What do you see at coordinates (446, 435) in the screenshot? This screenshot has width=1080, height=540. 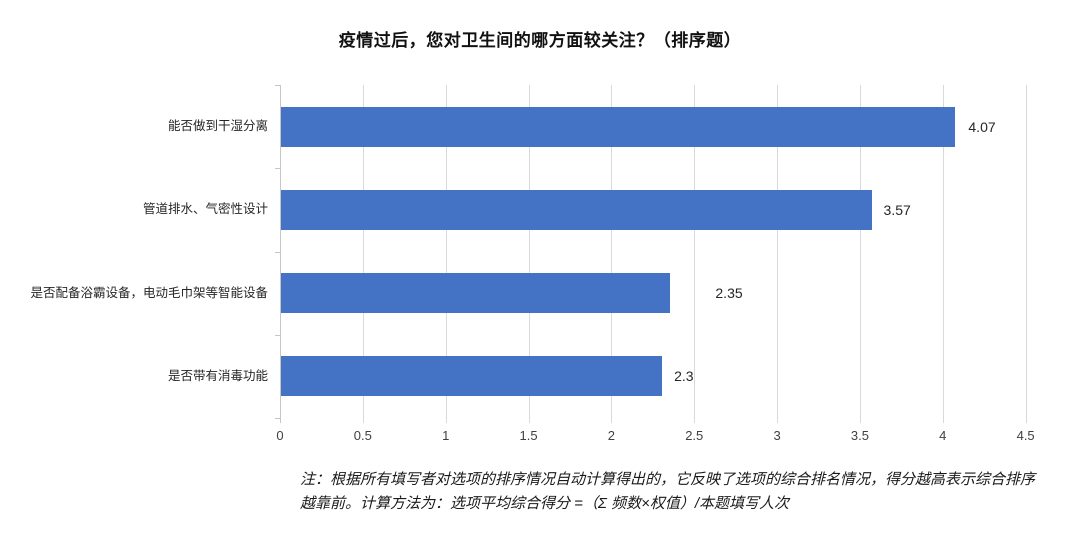 I see `x-tick-label: 1` at bounding box center [446, 435].